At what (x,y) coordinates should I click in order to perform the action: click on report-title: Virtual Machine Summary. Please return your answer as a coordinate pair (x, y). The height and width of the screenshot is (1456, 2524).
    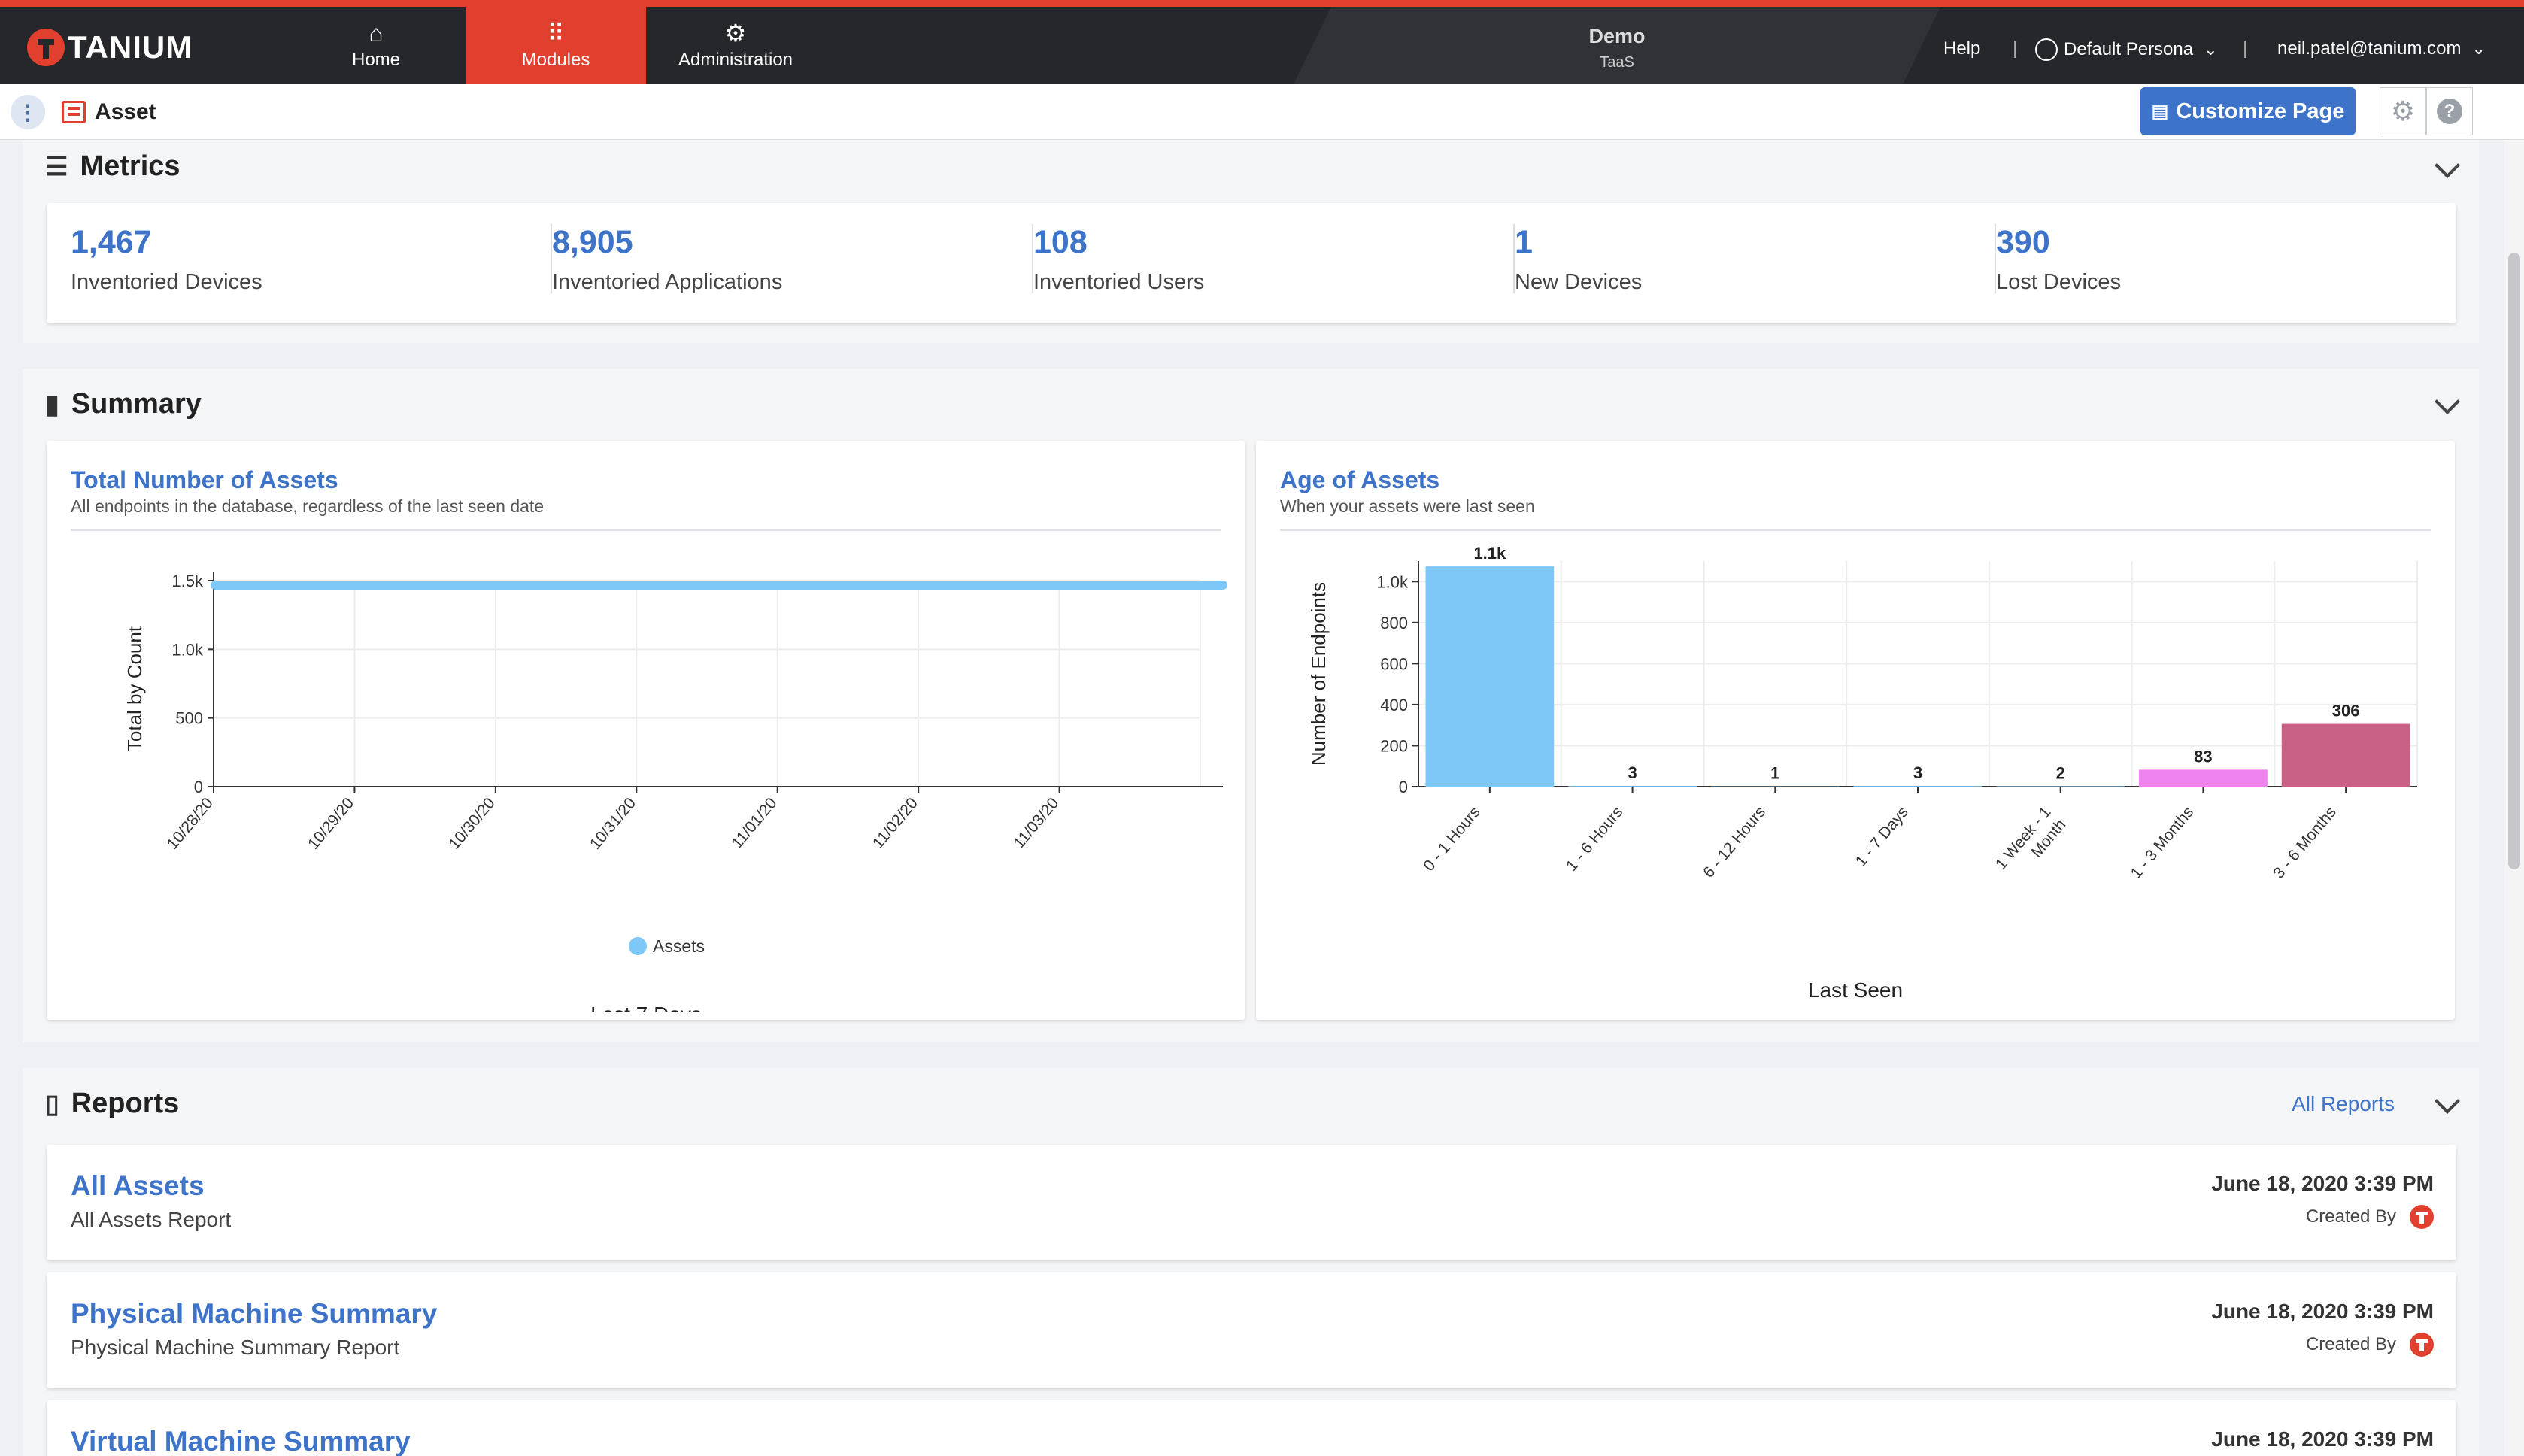
    Looking at the image, I should click on (241, 1441).